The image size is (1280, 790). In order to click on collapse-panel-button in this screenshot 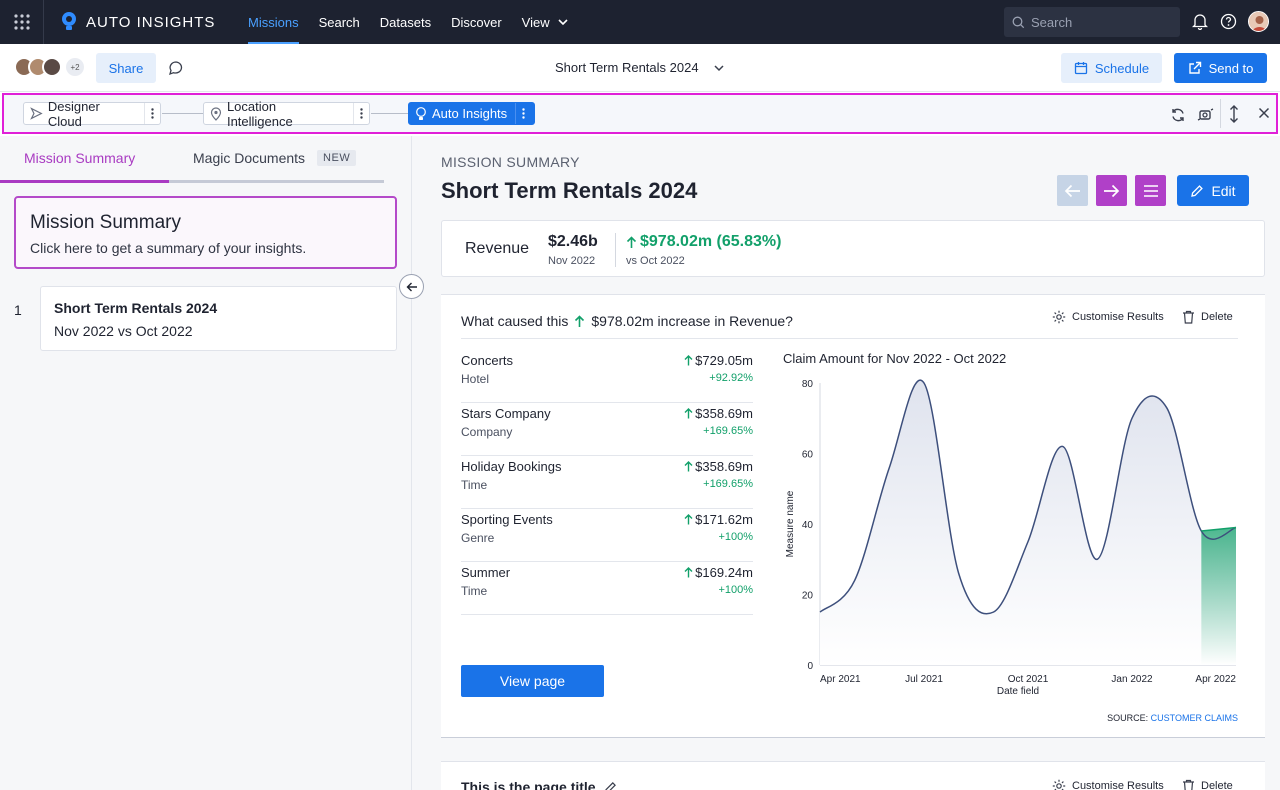, I will do `click(411, 286)`.